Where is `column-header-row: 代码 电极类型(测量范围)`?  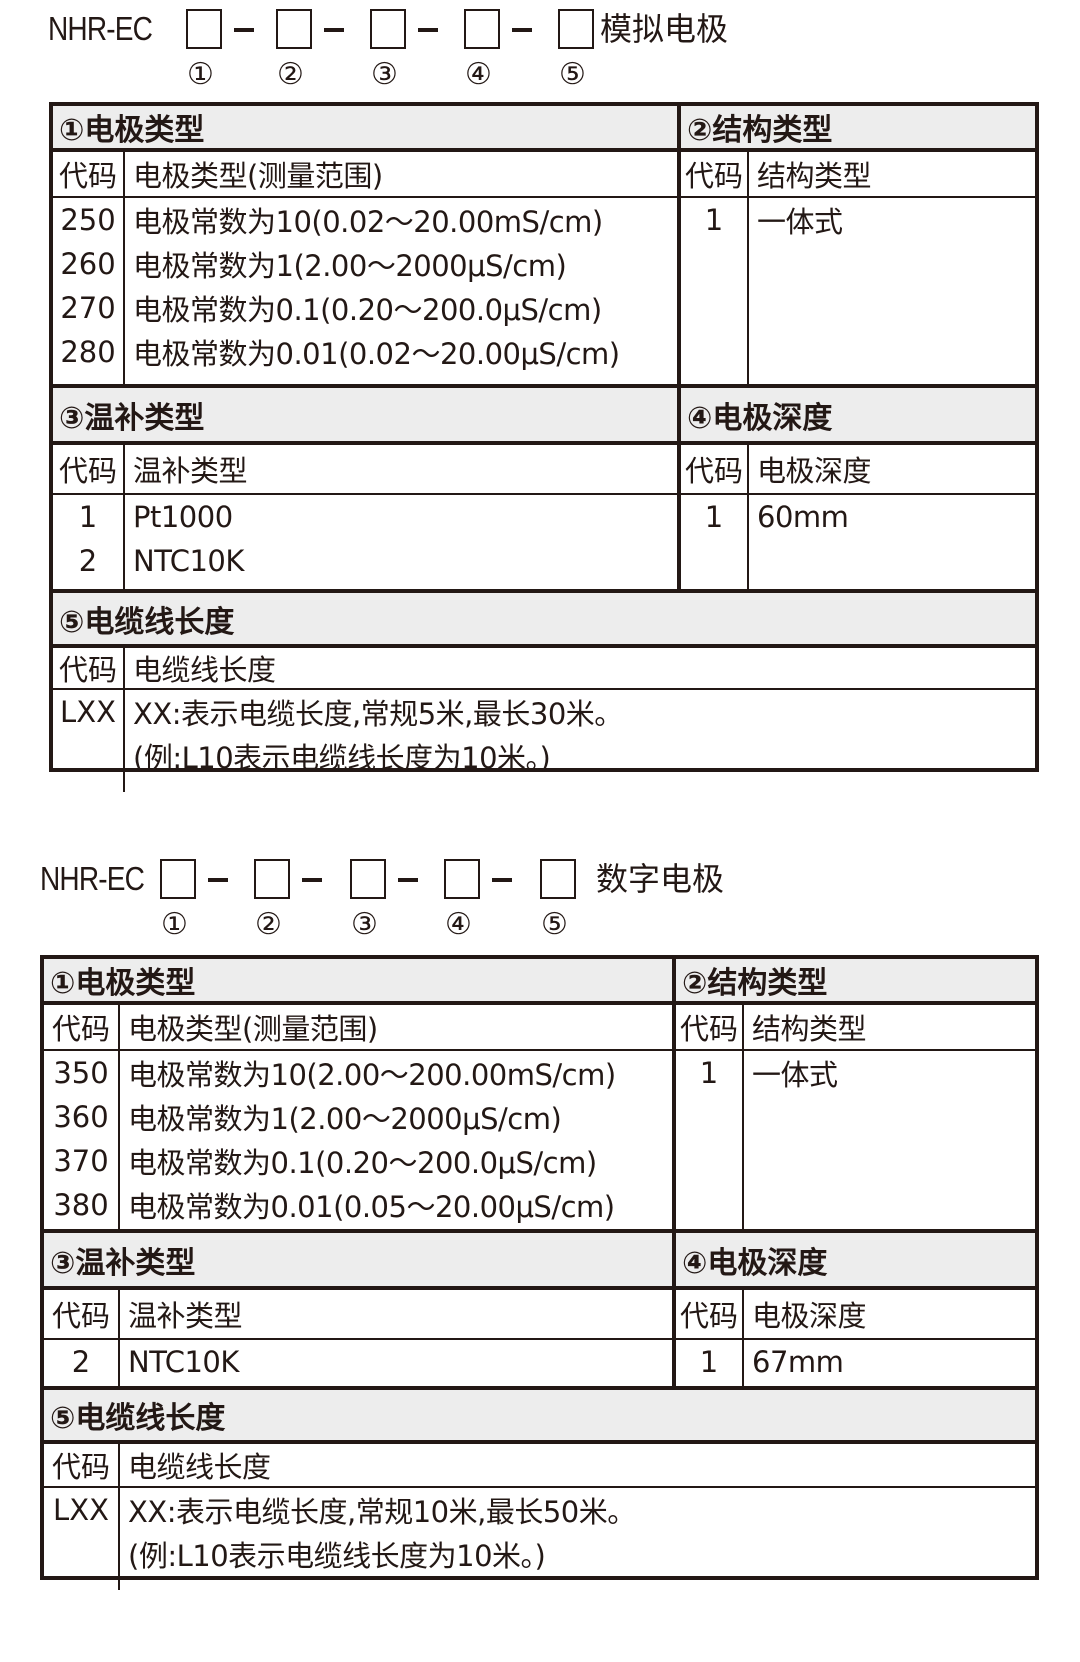 column-header-row: 代码 电极类型(测量范围) is located at coordinates (365, 175).